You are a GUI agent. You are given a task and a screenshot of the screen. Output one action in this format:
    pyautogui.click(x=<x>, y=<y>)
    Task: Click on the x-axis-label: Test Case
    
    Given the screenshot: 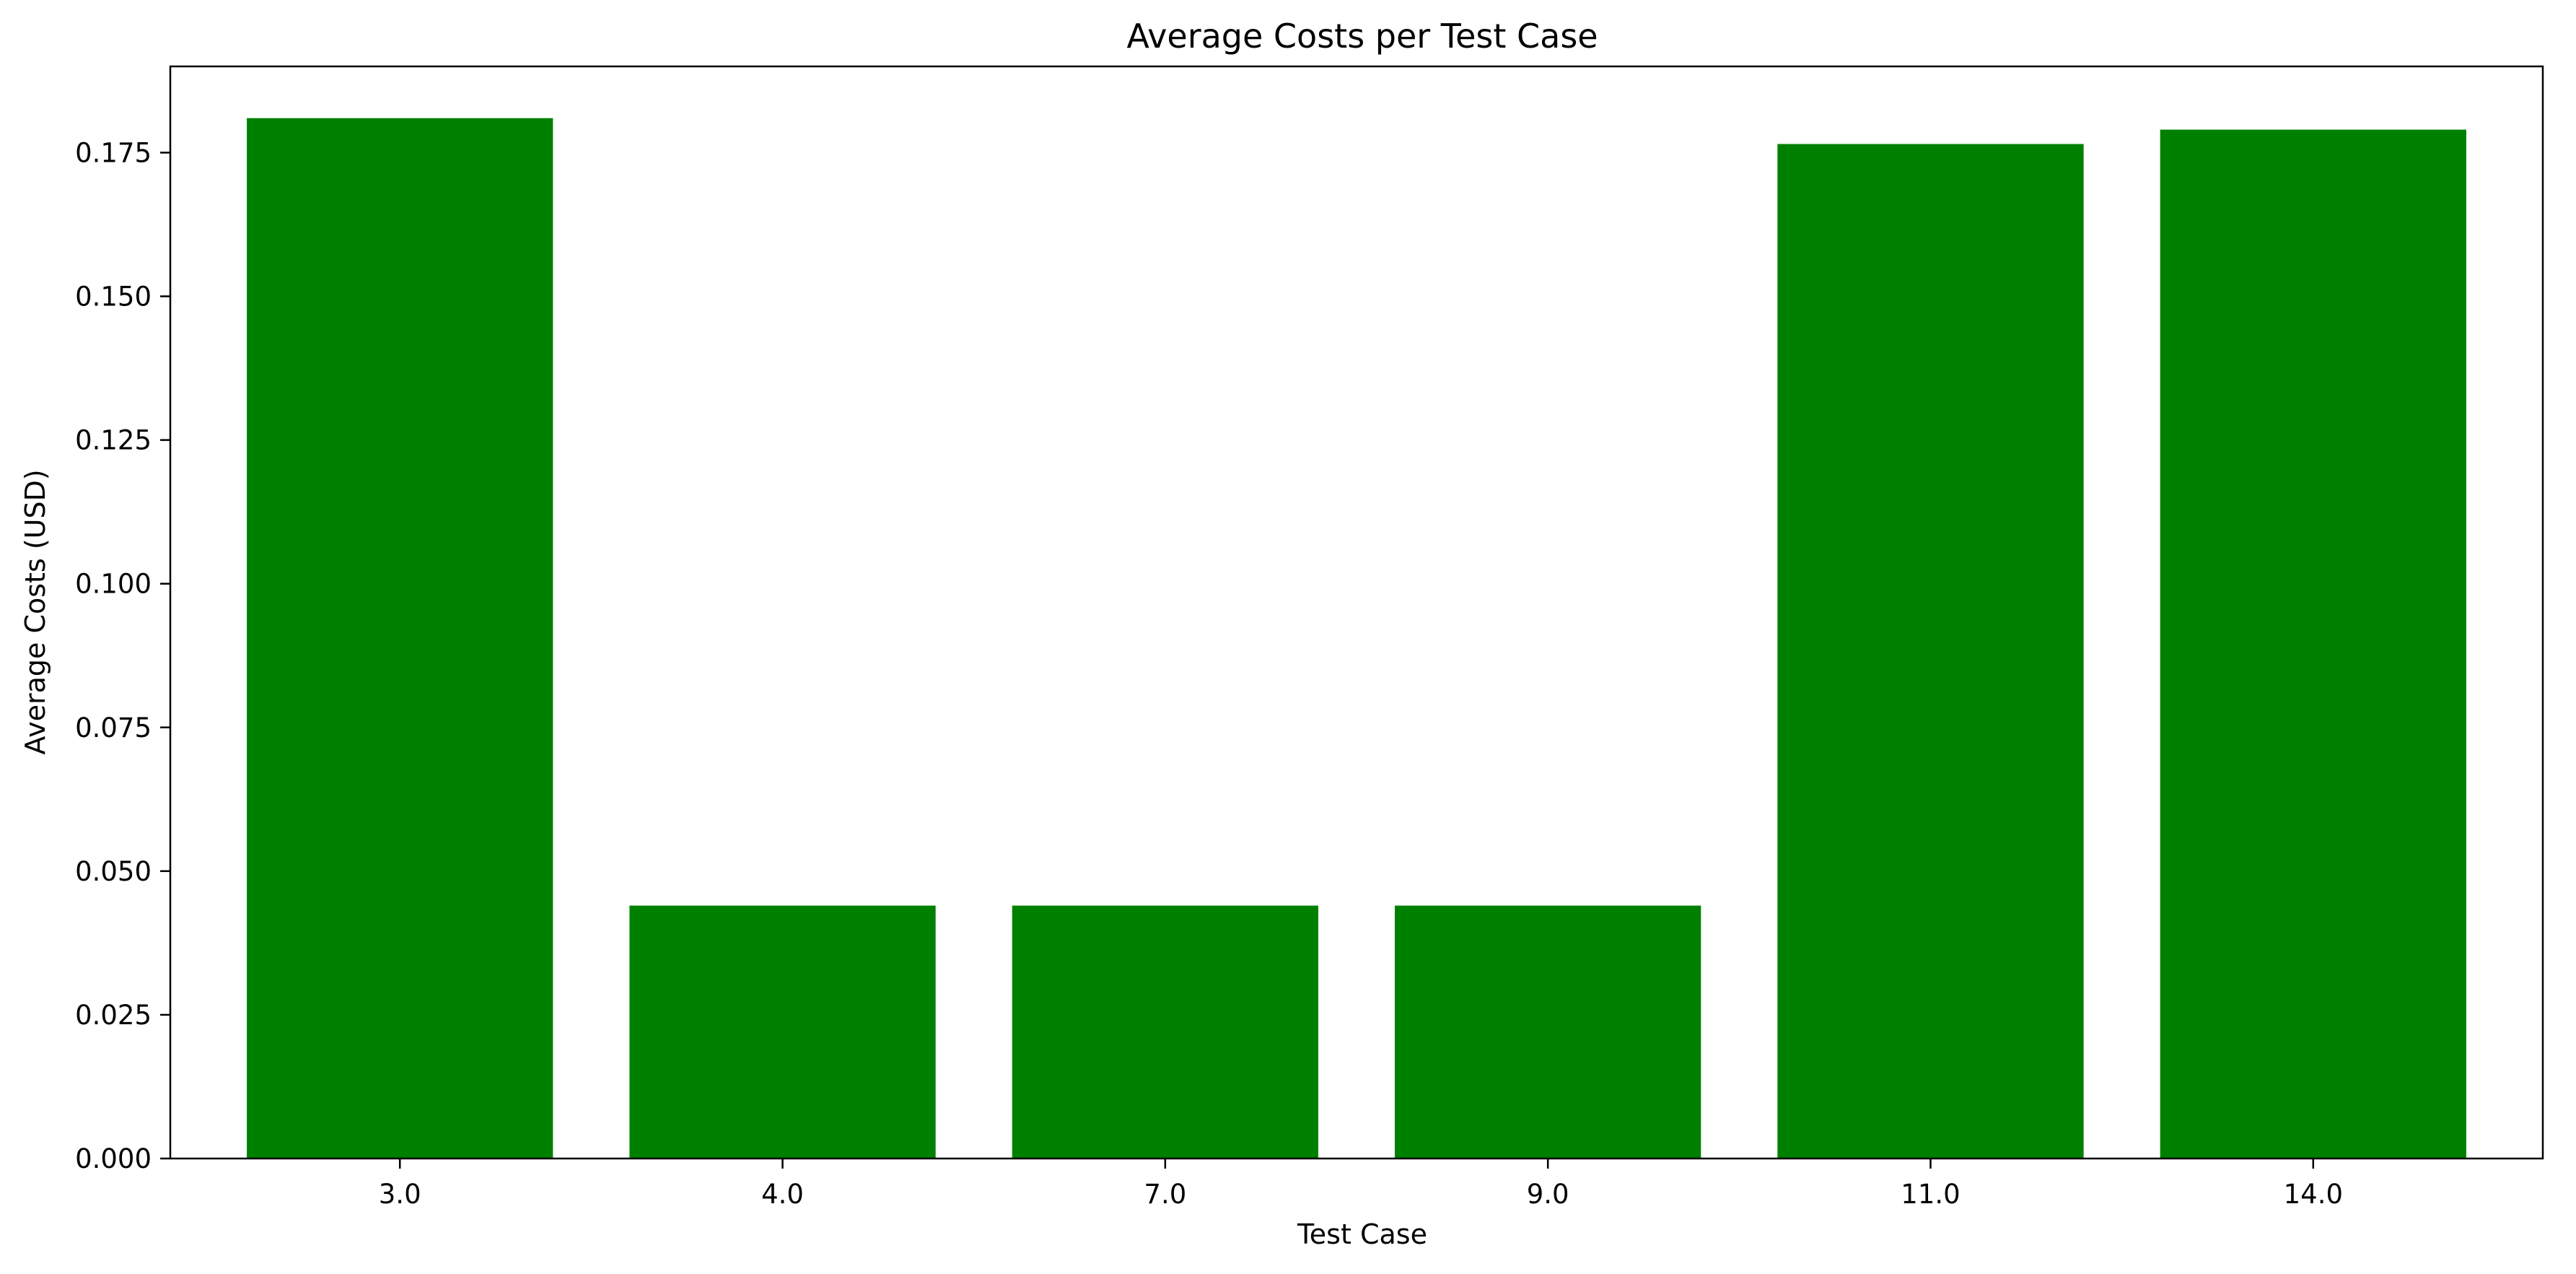 What is the action you would take?
    pyautogui.click(x=1362, y=1234)
    